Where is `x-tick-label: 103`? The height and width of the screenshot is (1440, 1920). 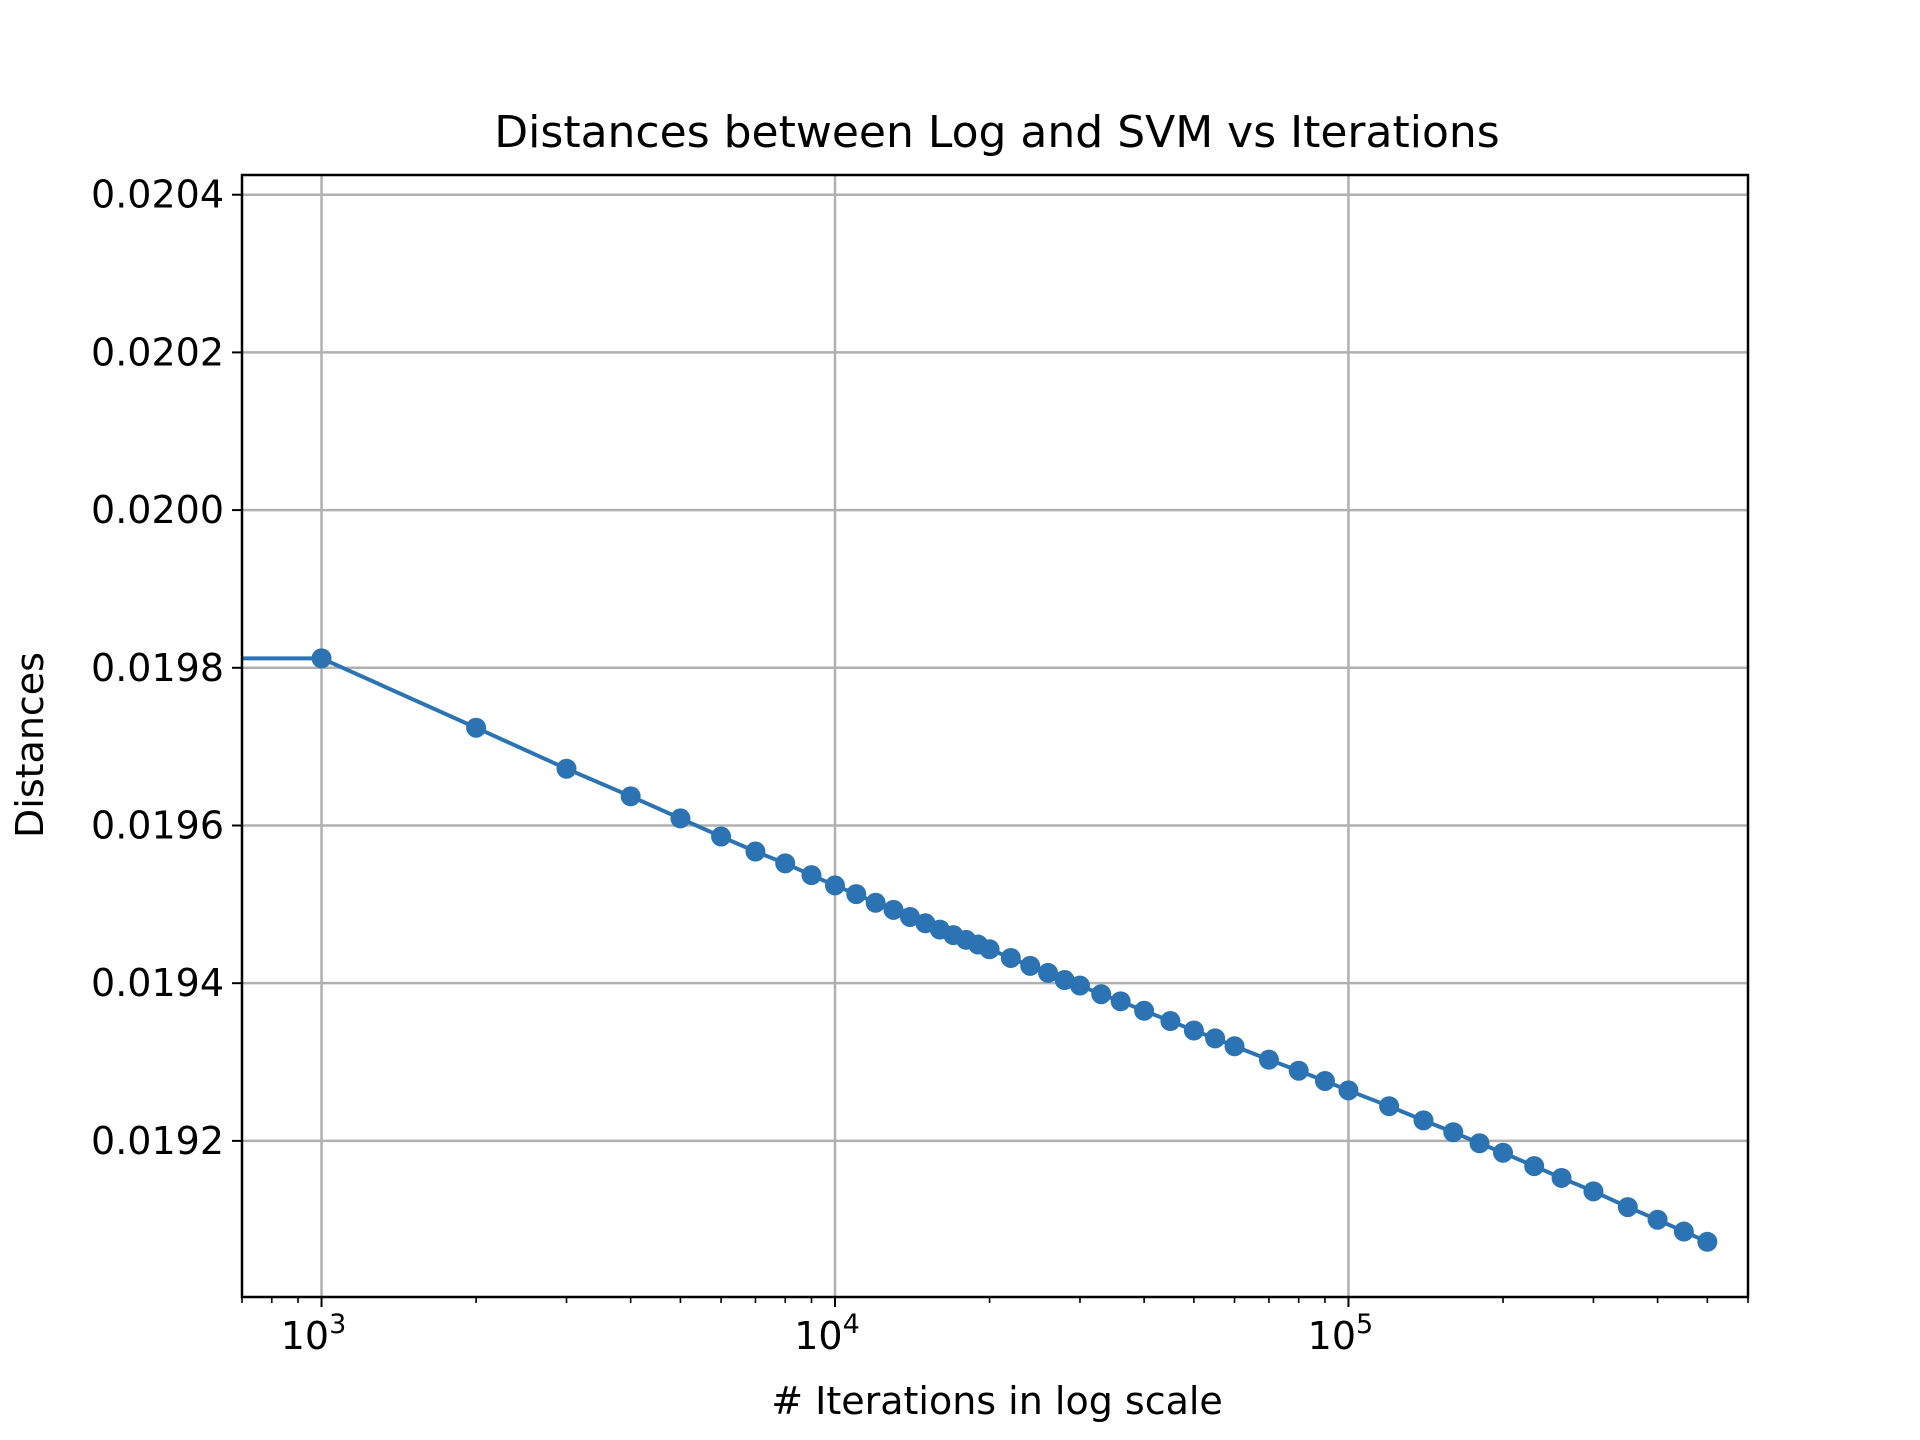 x-tick-label: 103 is located at coordinates (314, 1333).